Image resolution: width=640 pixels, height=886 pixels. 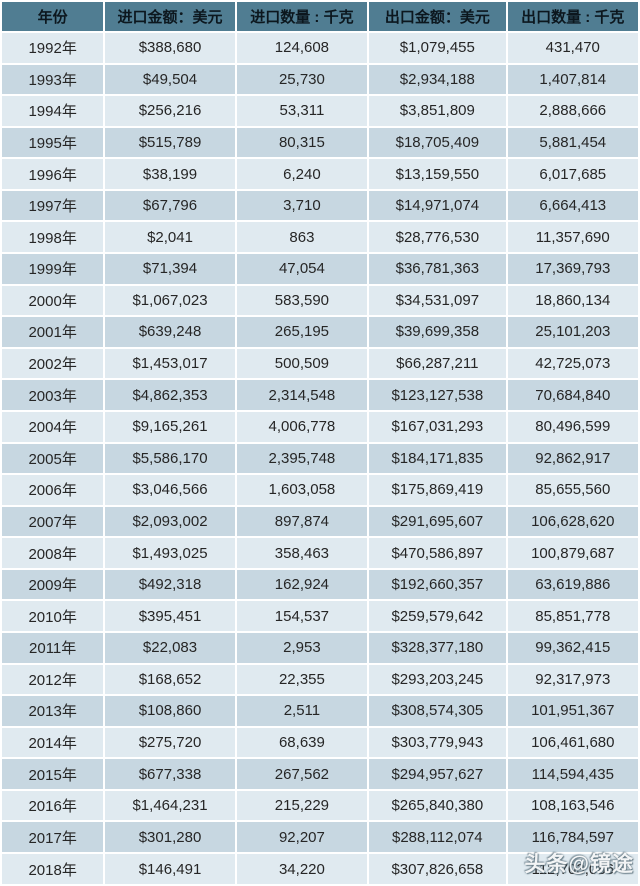 What do you see at coordinates (437, 174) in the screenshot?
I see `export-amount-cell: $13,159,550` at bounding box center [437, 174].